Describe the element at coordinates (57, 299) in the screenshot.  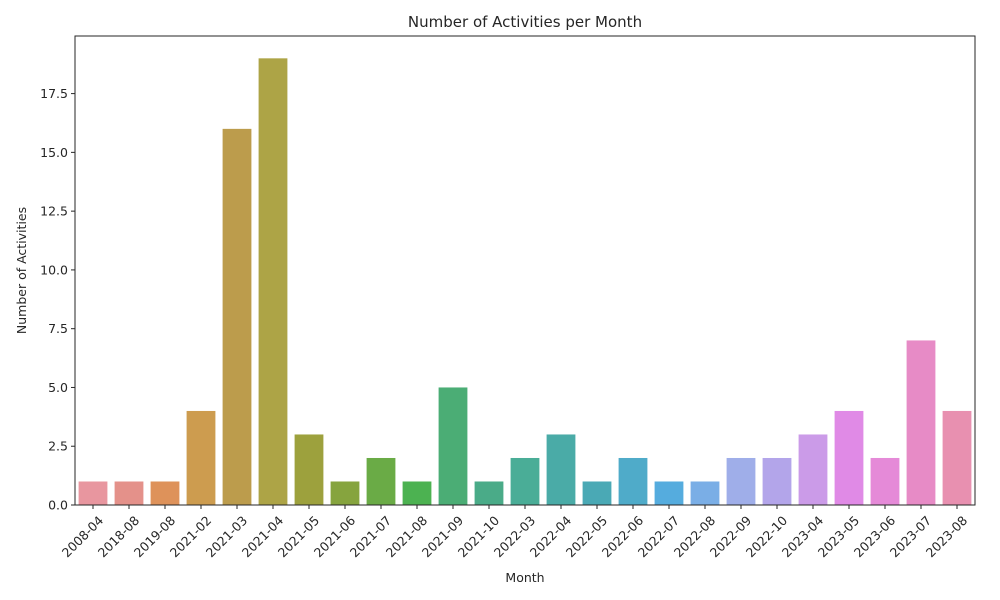
I see `y-axis: 0.0 2.5 5.0 7.5 10.0 12.5 15.0 17.5` at that location.